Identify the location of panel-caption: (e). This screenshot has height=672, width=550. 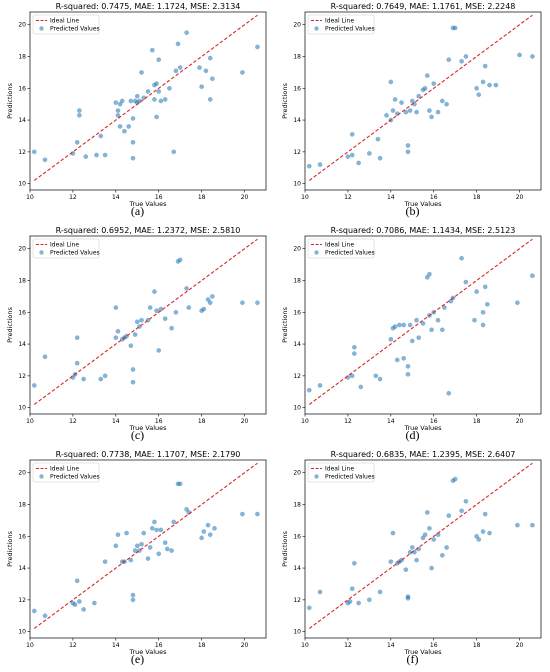
(137, 659).